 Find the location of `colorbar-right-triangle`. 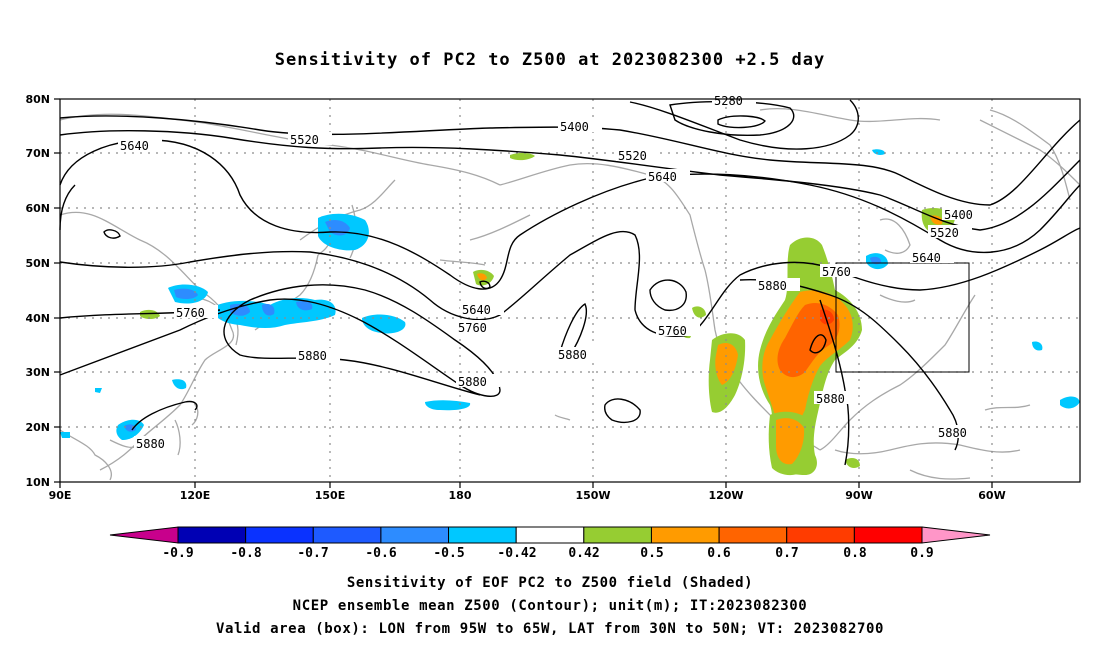

colorbar-right-triangle is located at coordinates (956, 535).